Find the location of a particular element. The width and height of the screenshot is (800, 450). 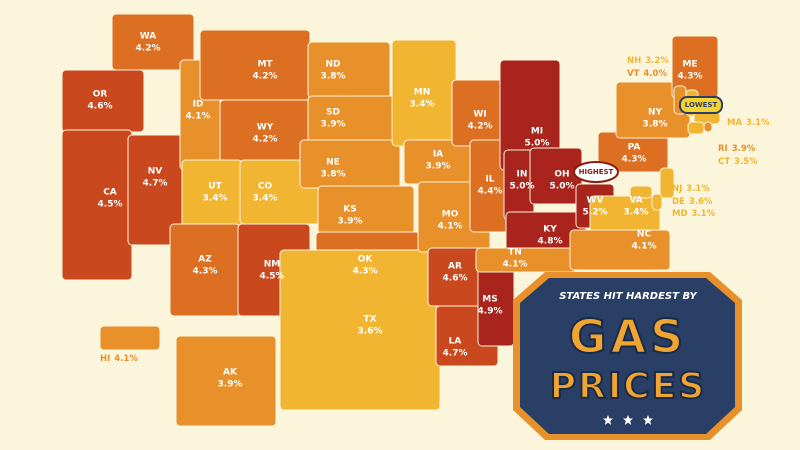

state-abbr: ND is located at coordinates (332, 65).